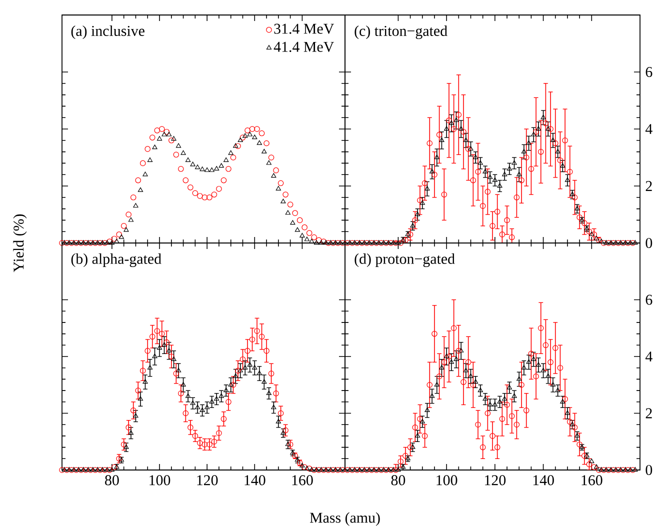  Describe the element at coordinates (207, 480) in the screenshot. I see `x-tick-label: 120` at that location.